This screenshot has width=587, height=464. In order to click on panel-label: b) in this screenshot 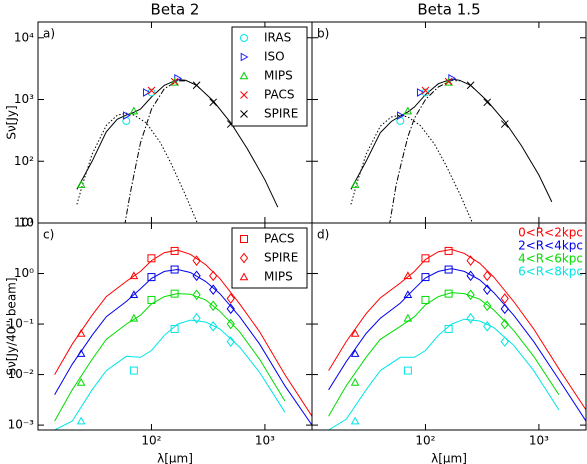, I will do `click(323, 34)`.